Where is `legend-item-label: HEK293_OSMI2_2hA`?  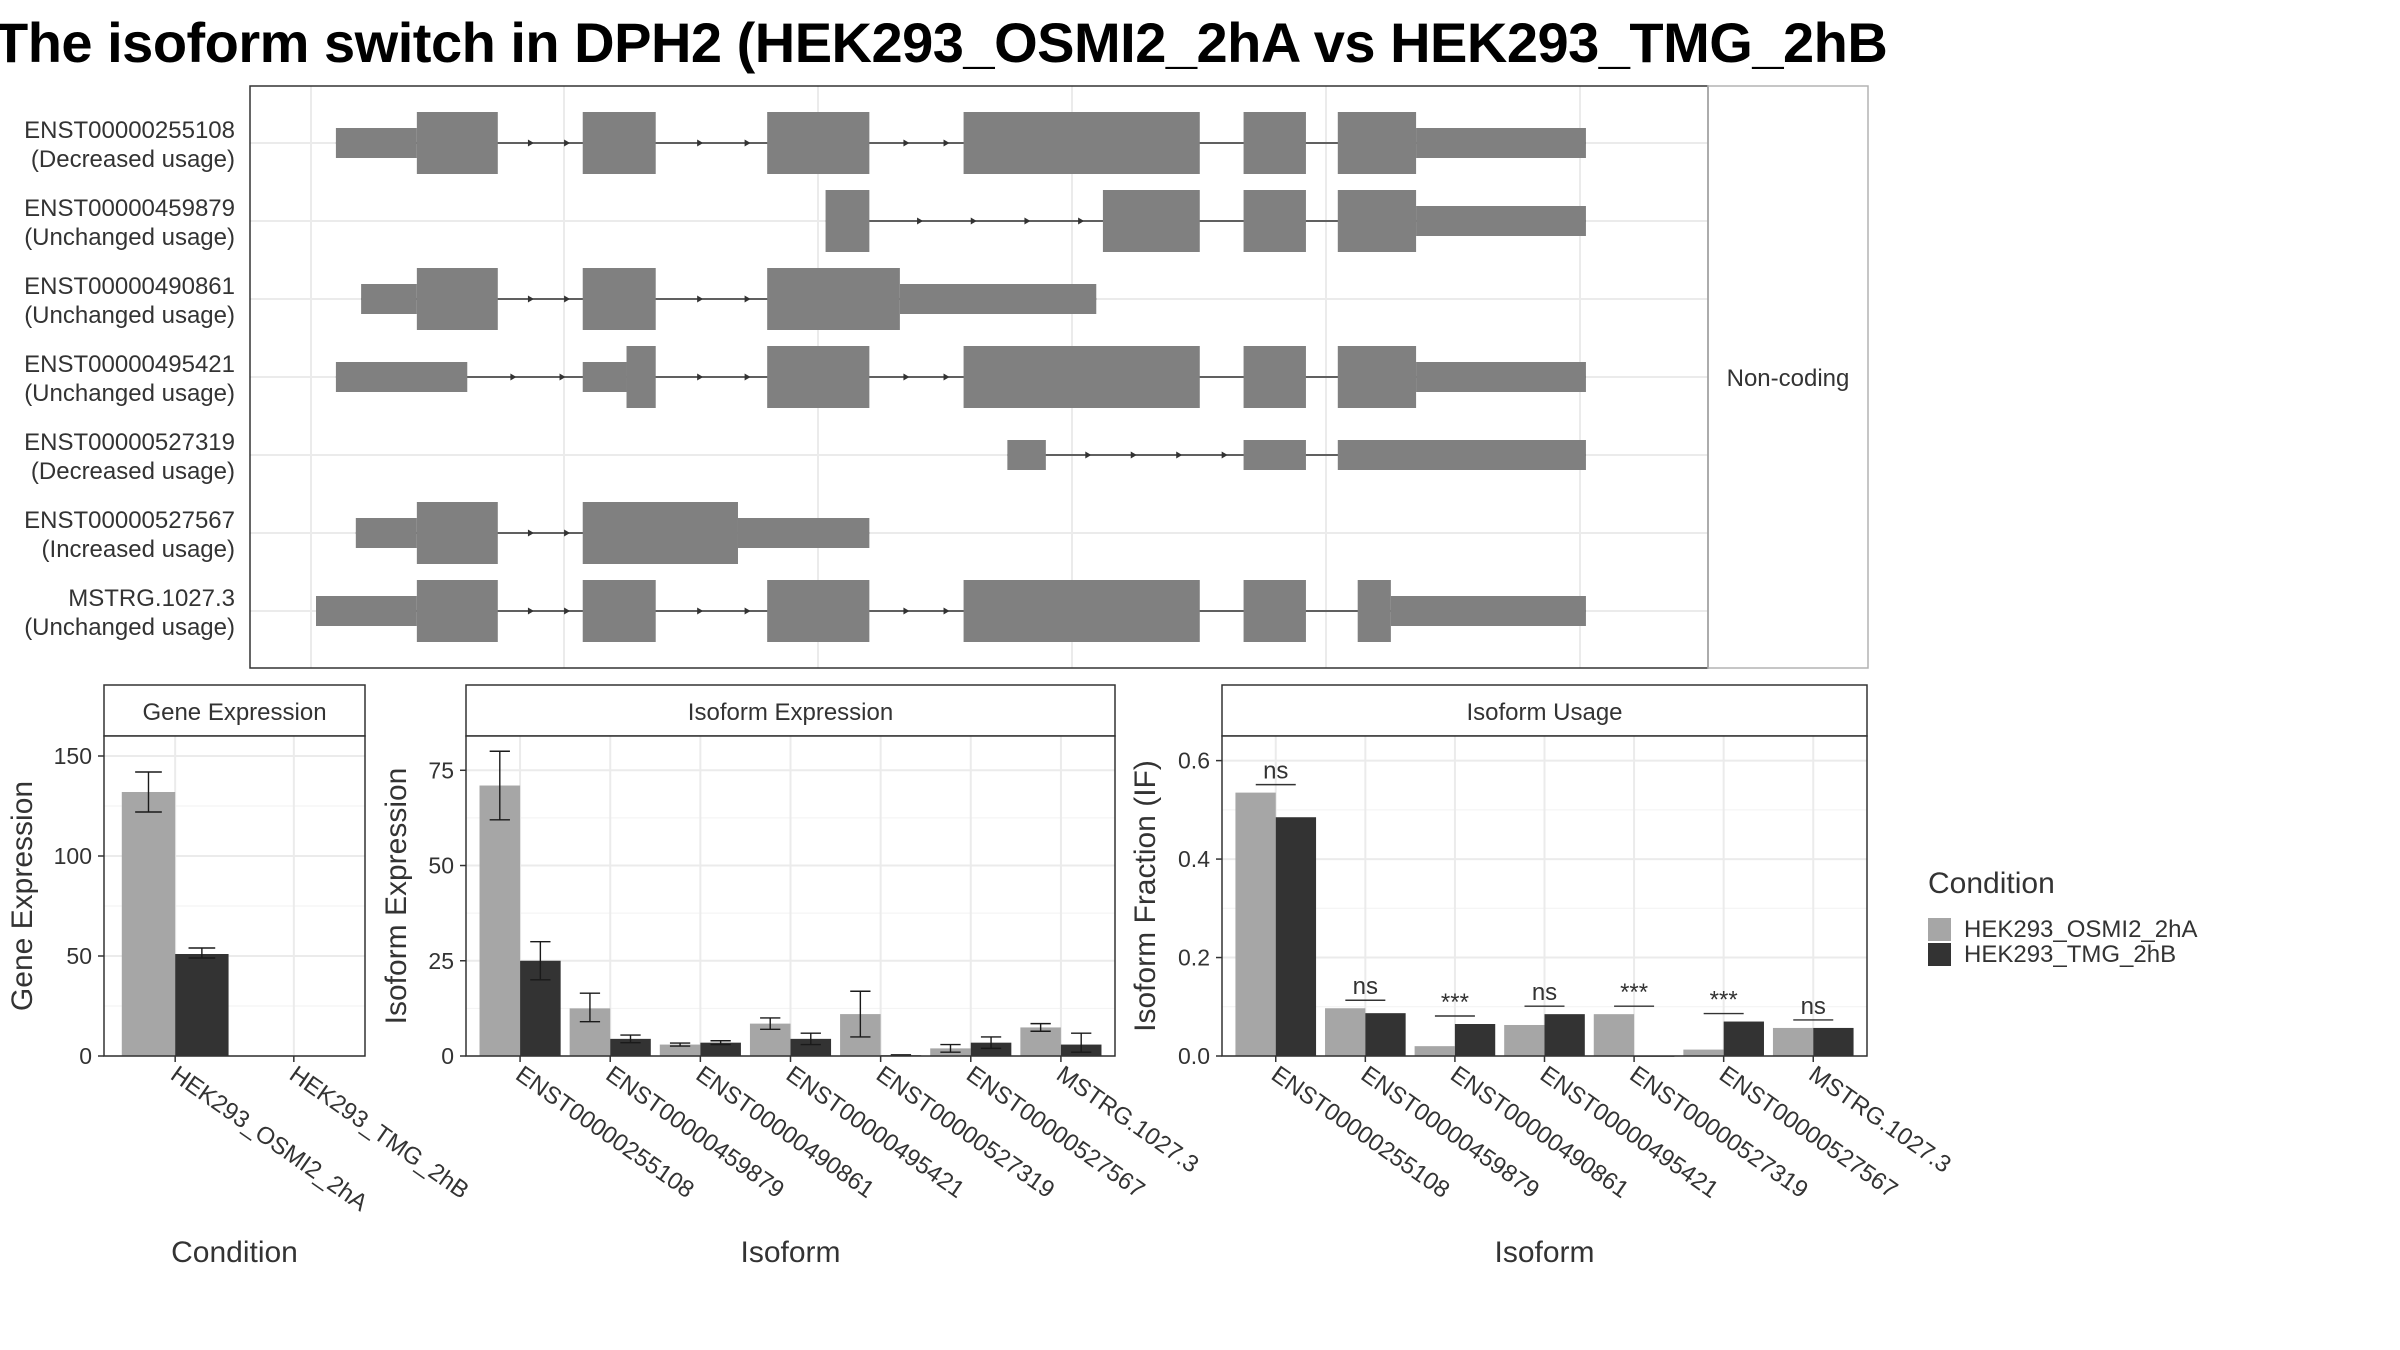 legend-item-label: HEK293_OSMI2_2hA is located at coordinates (2080, 929).